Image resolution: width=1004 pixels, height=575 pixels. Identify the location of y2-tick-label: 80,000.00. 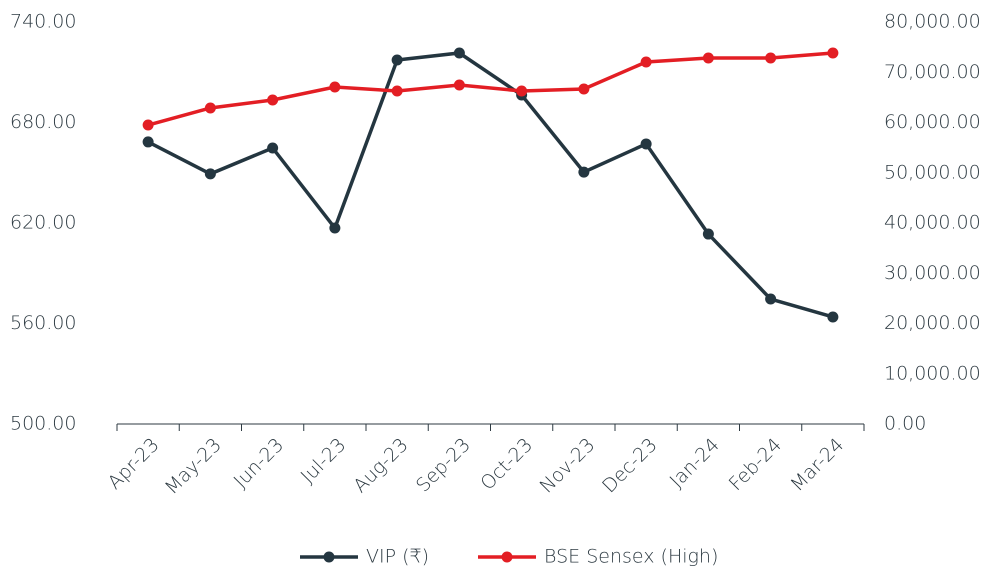
(932, 22).